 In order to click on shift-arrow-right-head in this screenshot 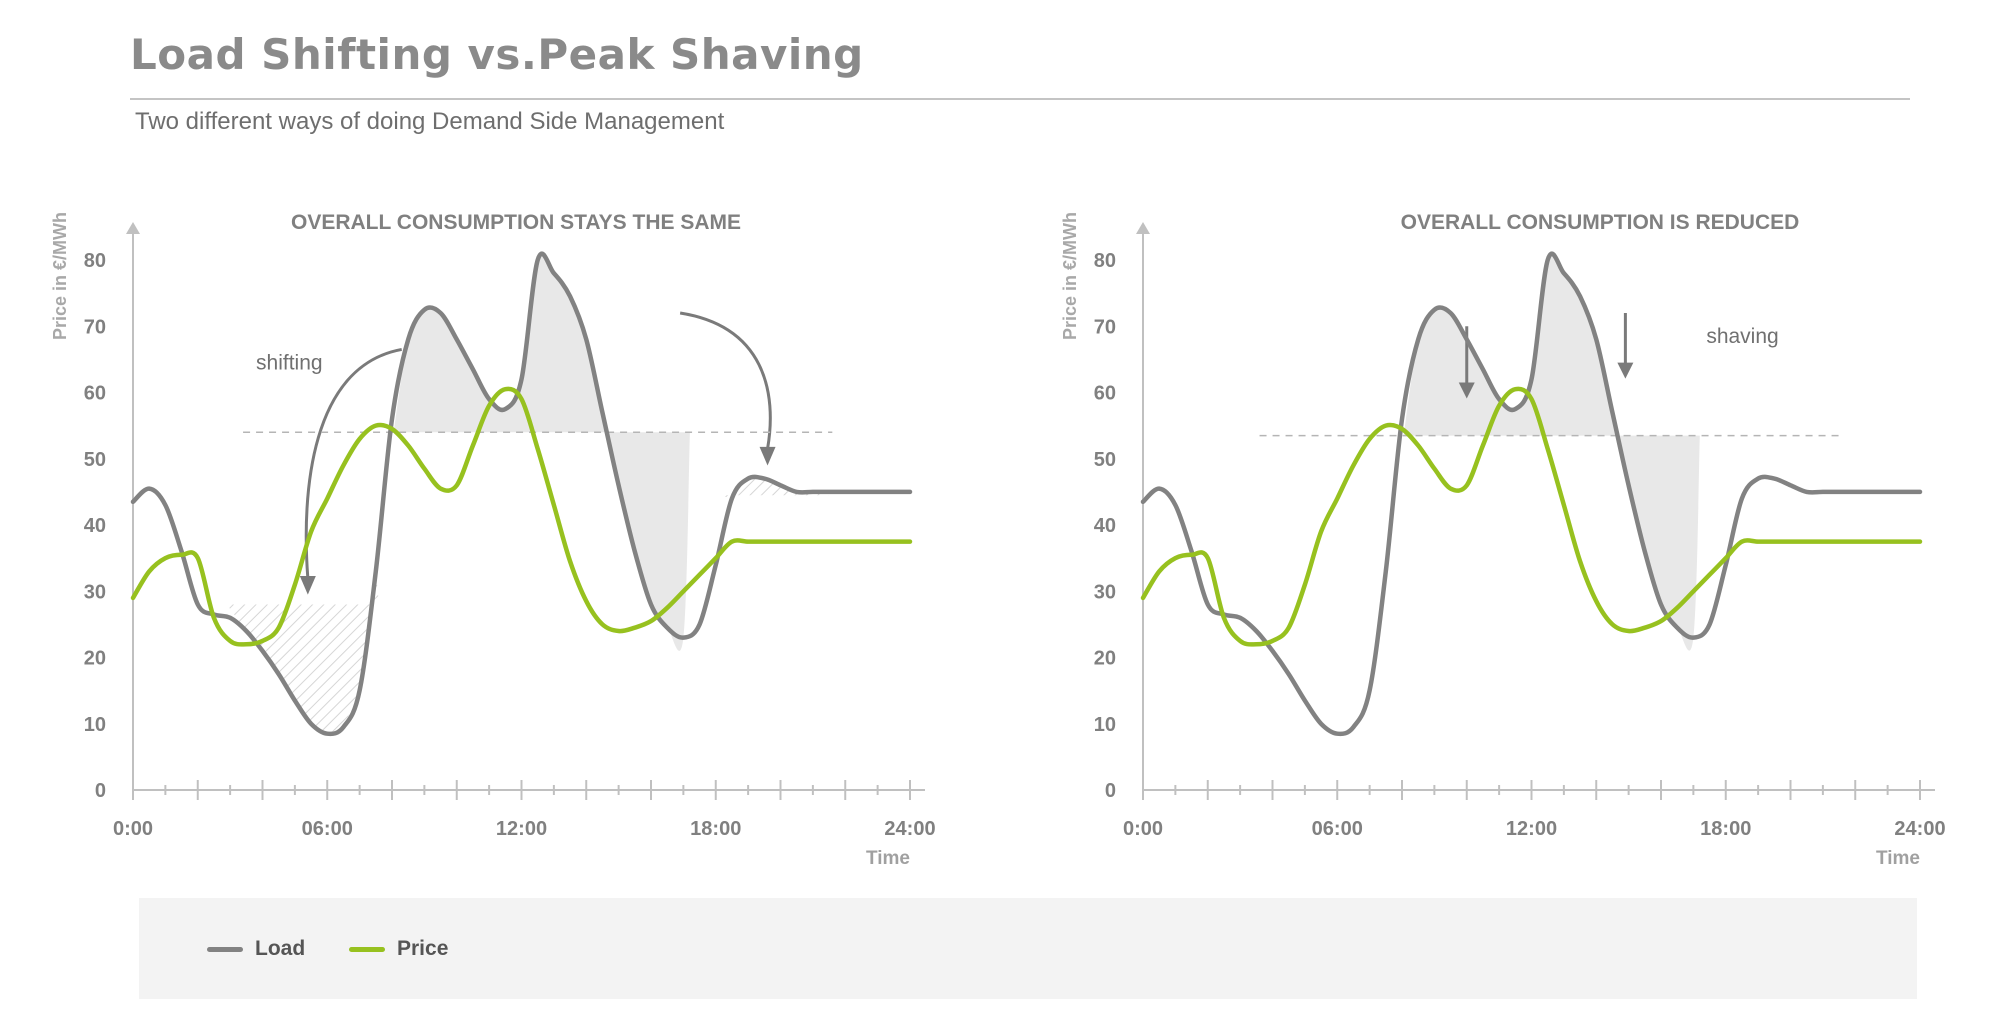, I will do `click(767, 456)`.